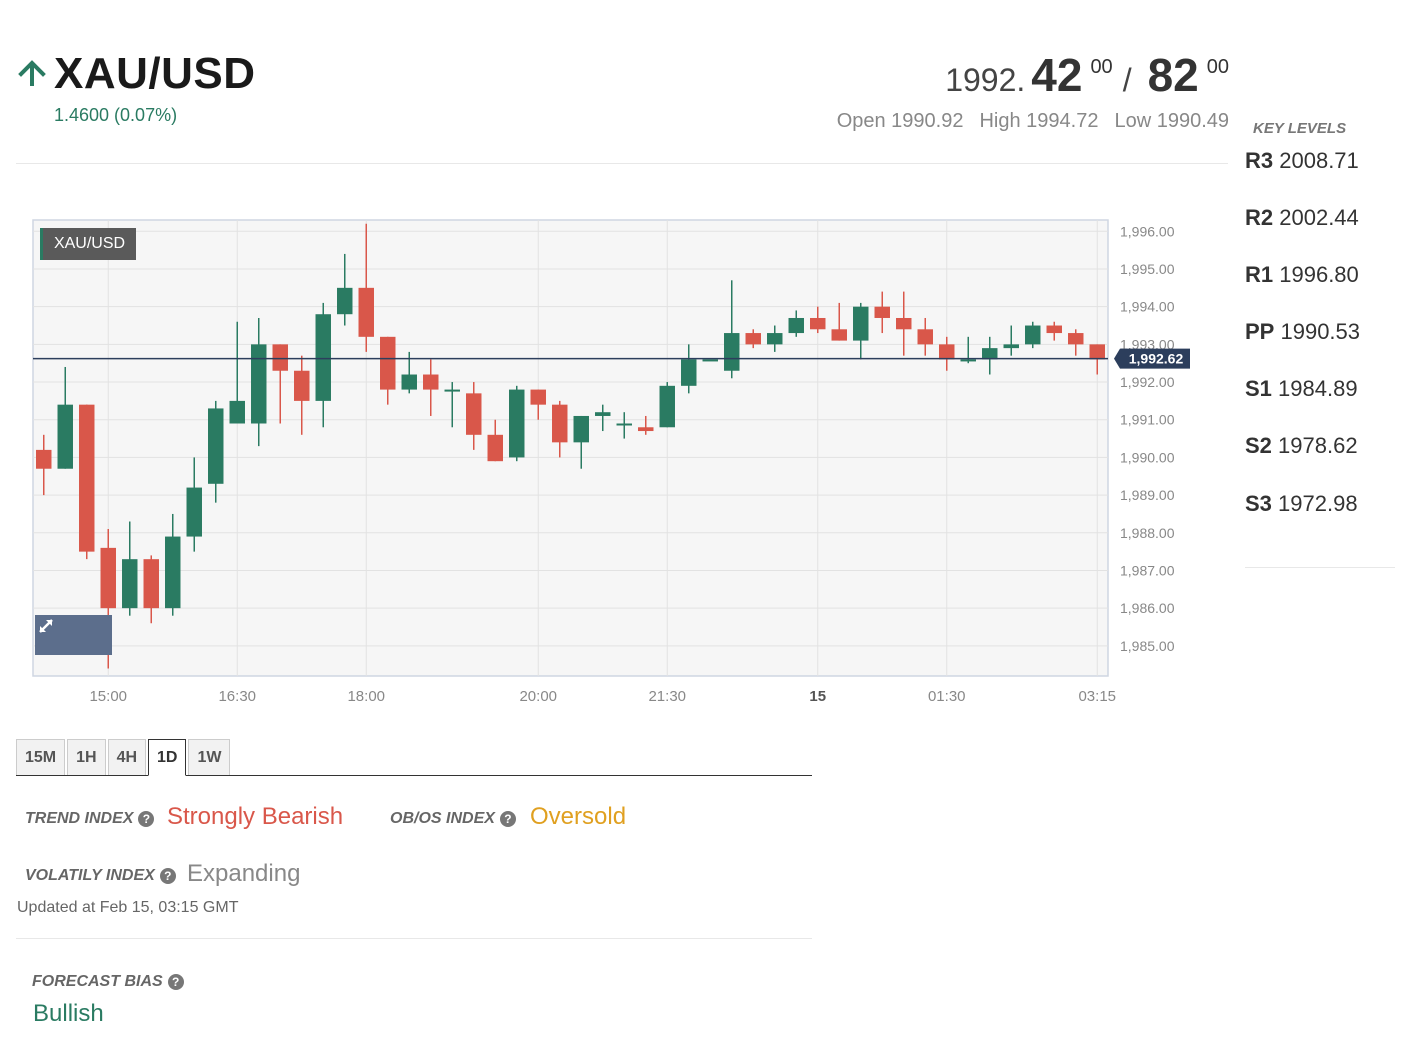 This screenshot has width=1405, height=1057. What do you see at coordinates (442, 818) in the screenshot?
I see `obos-index-text: OB/OS INDEX` at bounding box center [442, 818].